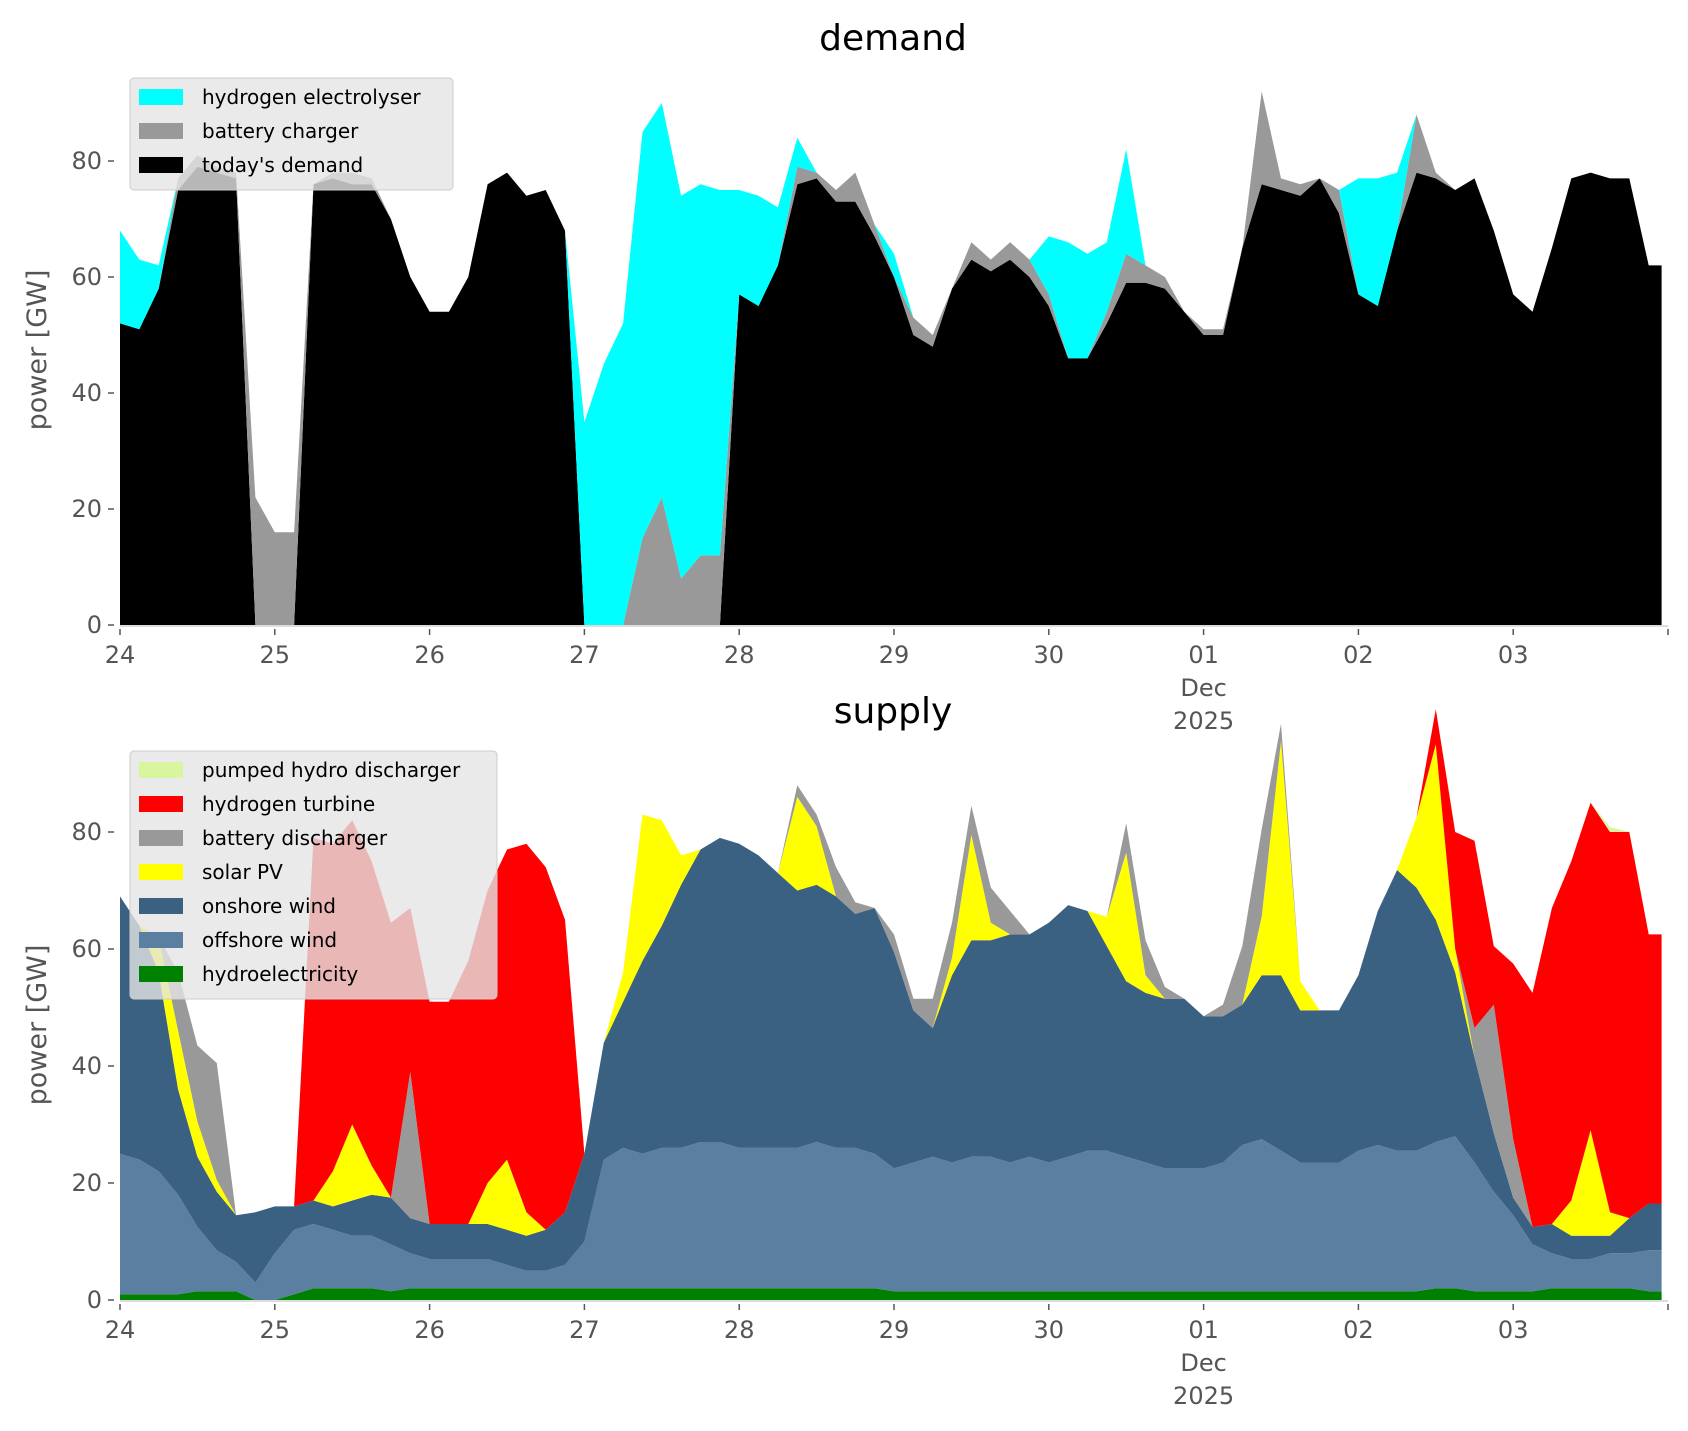 Image resolution: width=1688 pixels, height=1431 pixels. Describe the element at coordinates (161, 804) in the screenshot. I see `legend-swatch-hydrogen-turbine` at that location.